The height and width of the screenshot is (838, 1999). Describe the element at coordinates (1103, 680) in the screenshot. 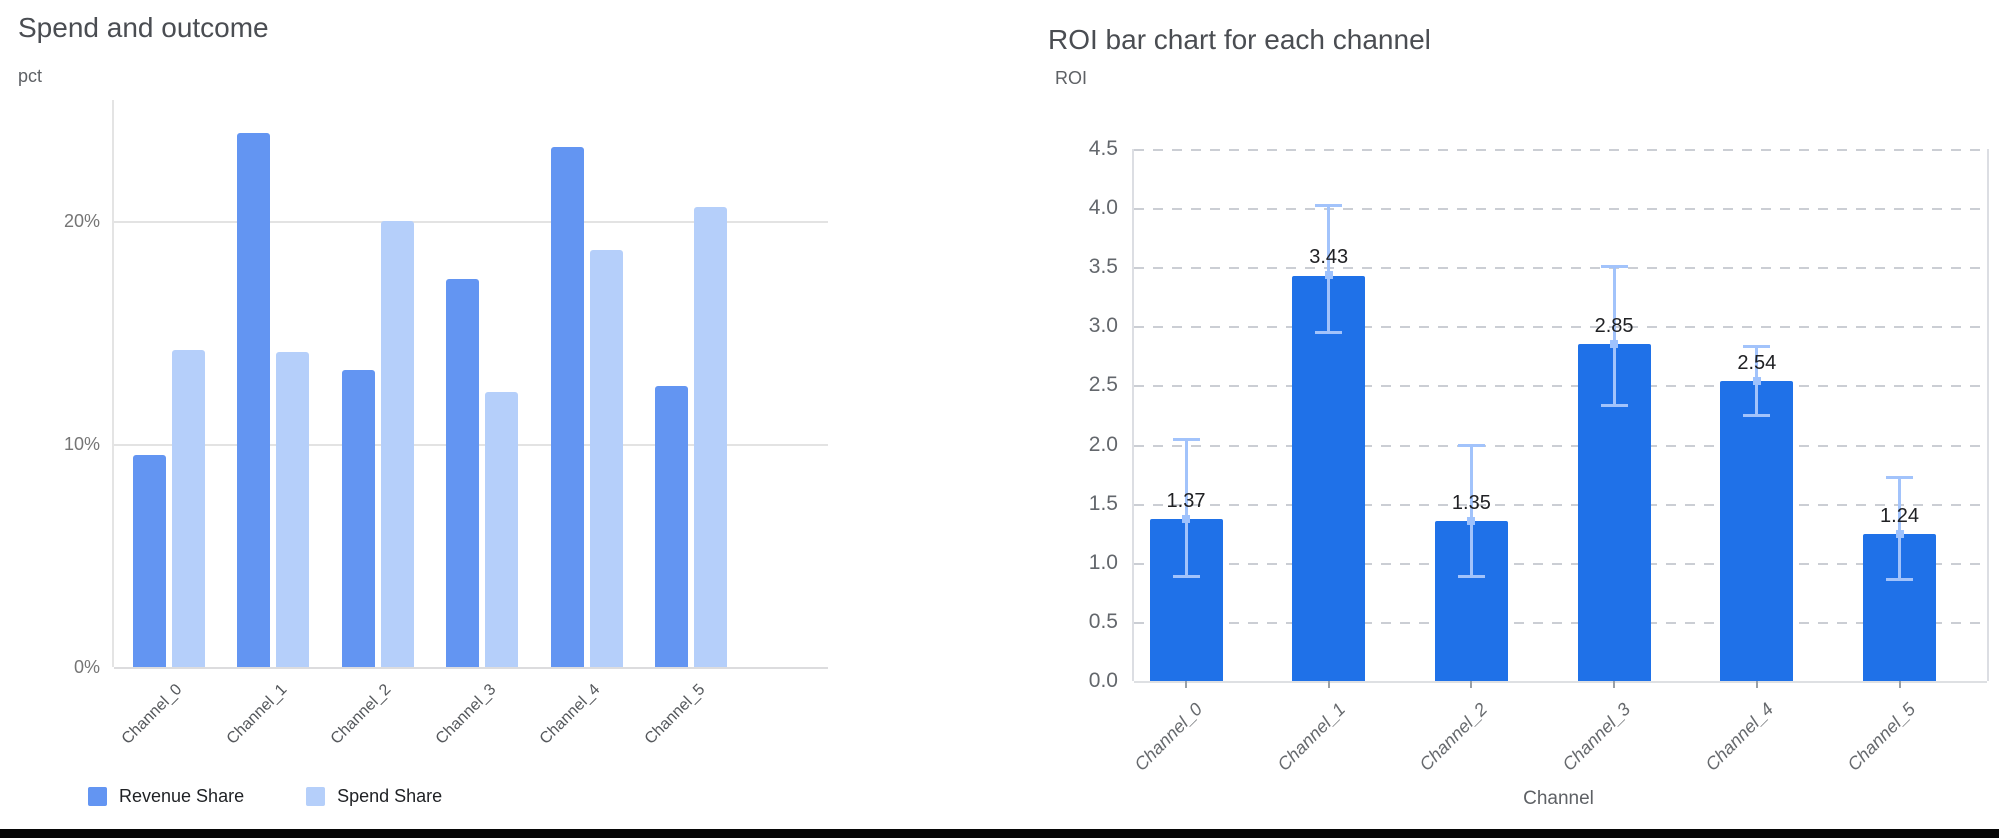

I see `y-tick-label: 0.0` at that location.